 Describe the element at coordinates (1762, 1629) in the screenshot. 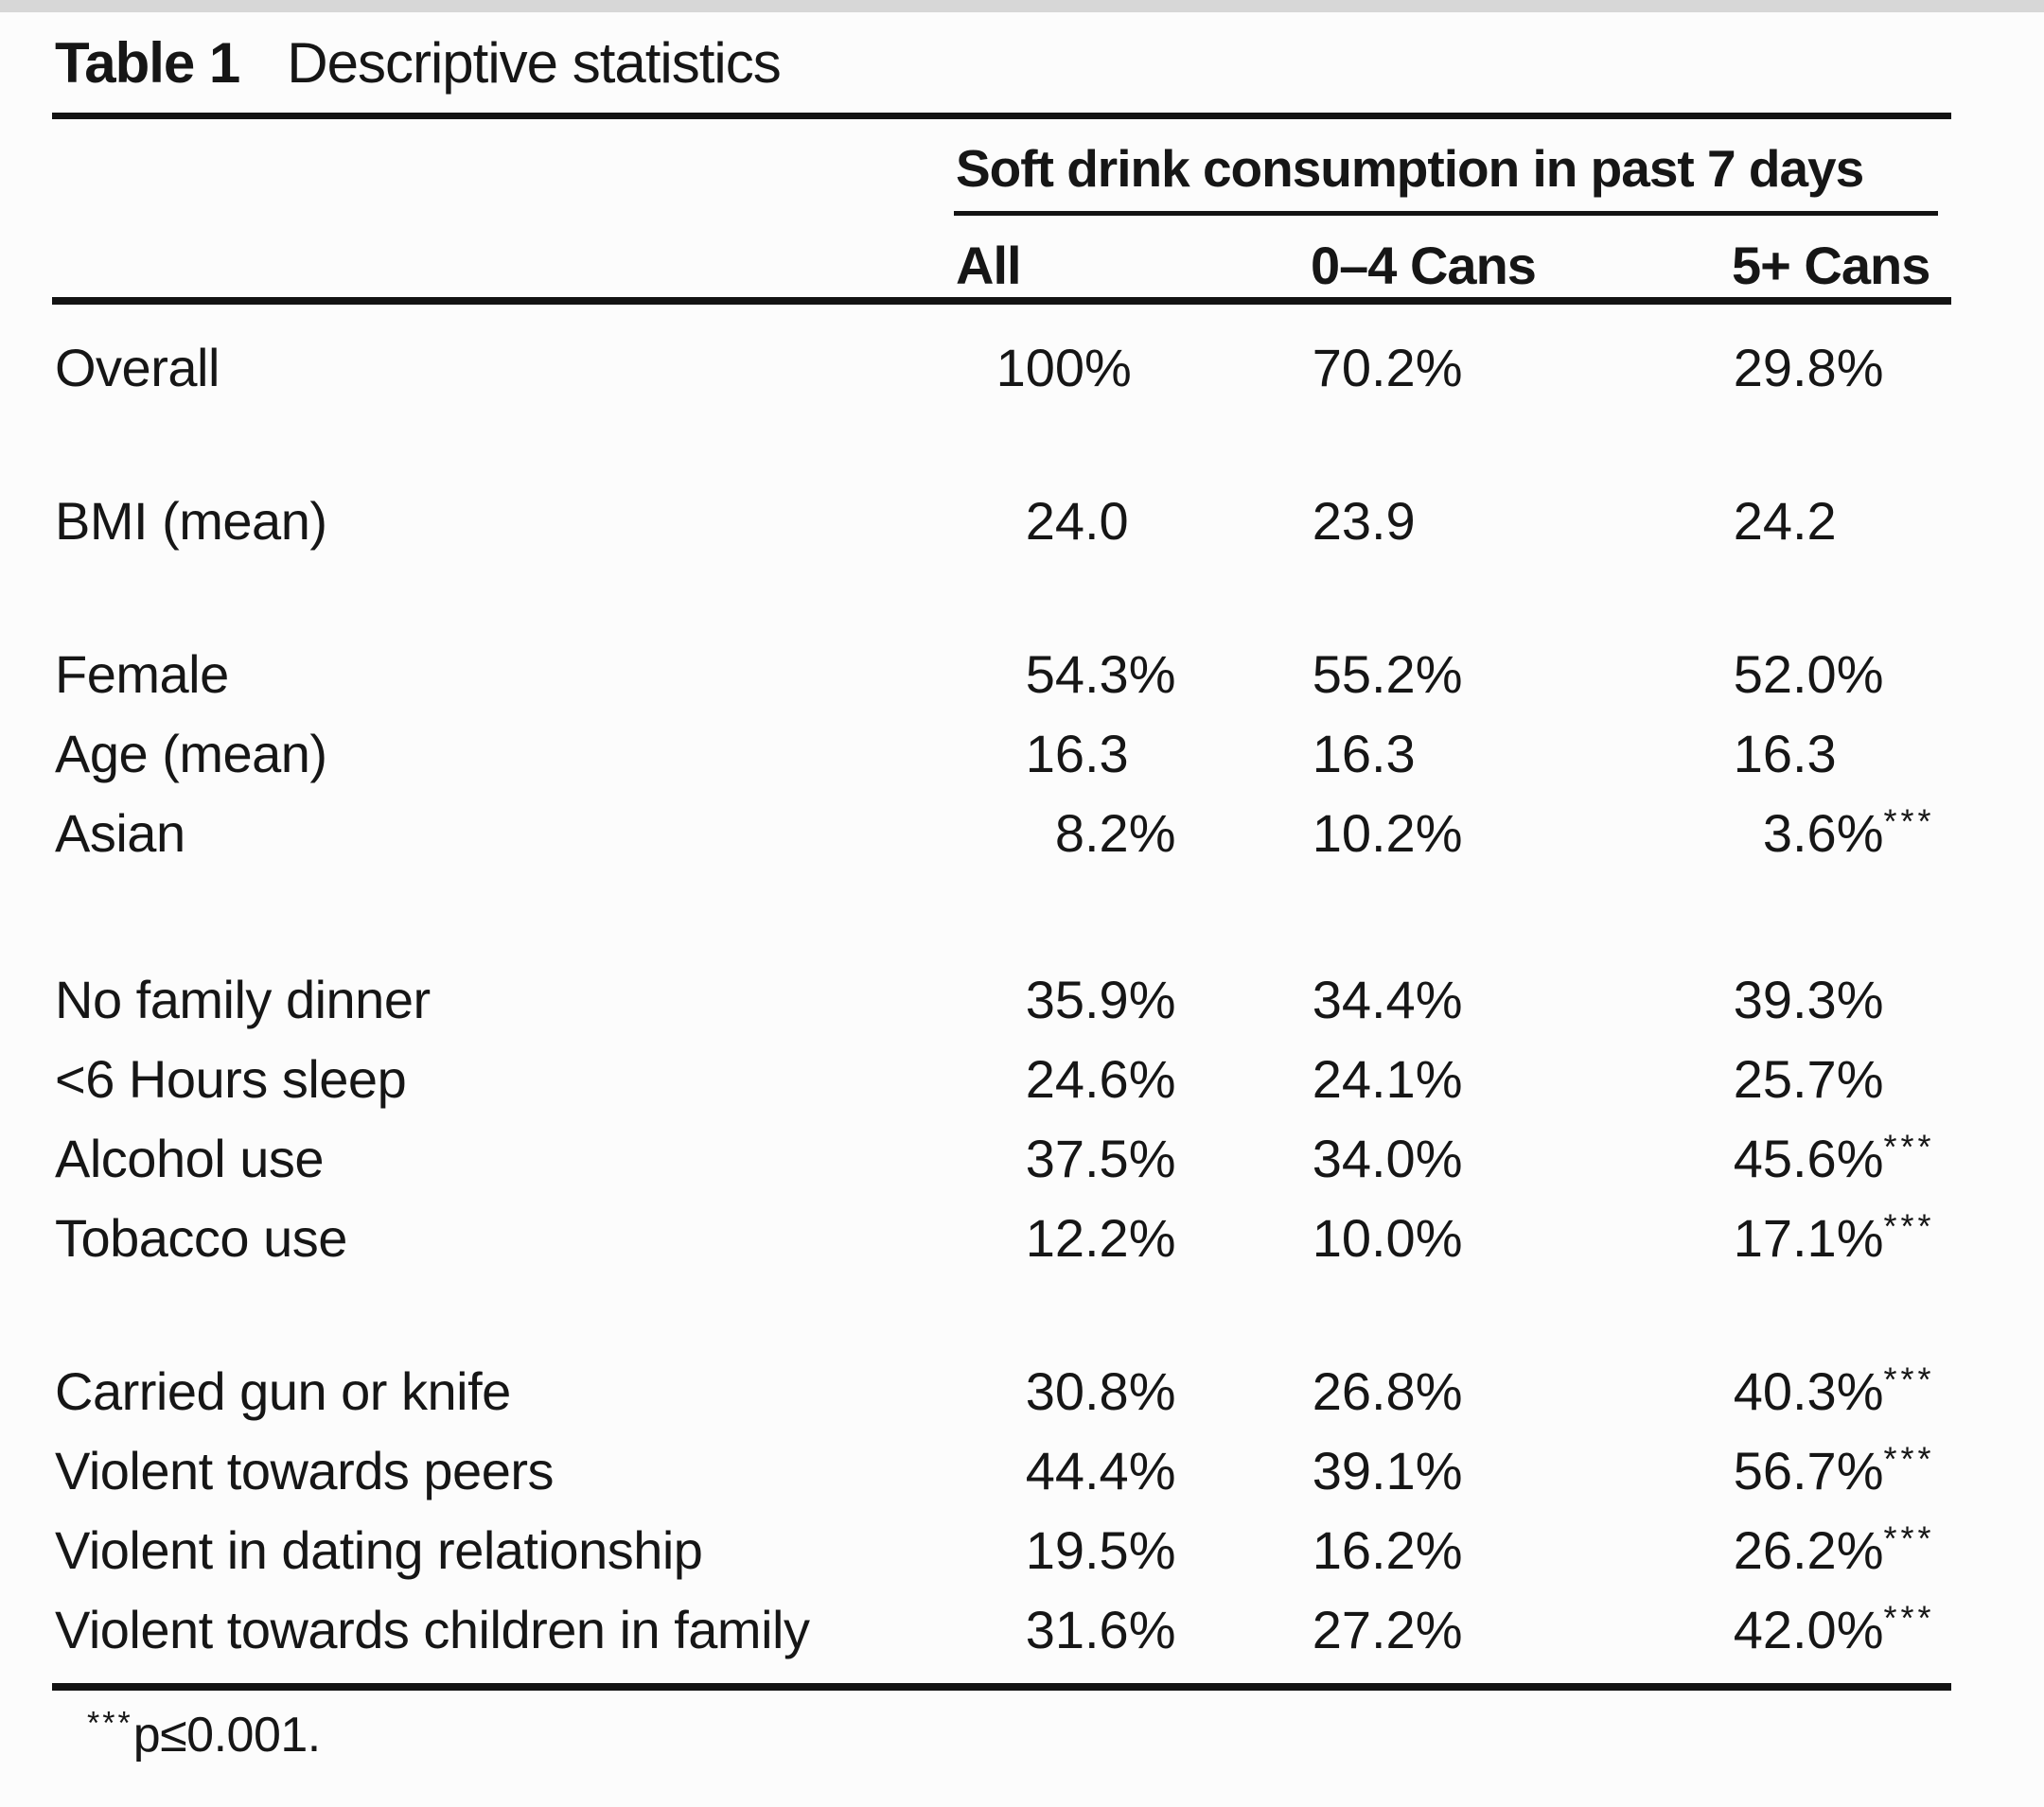

I see `value-integer: 42` at that location.